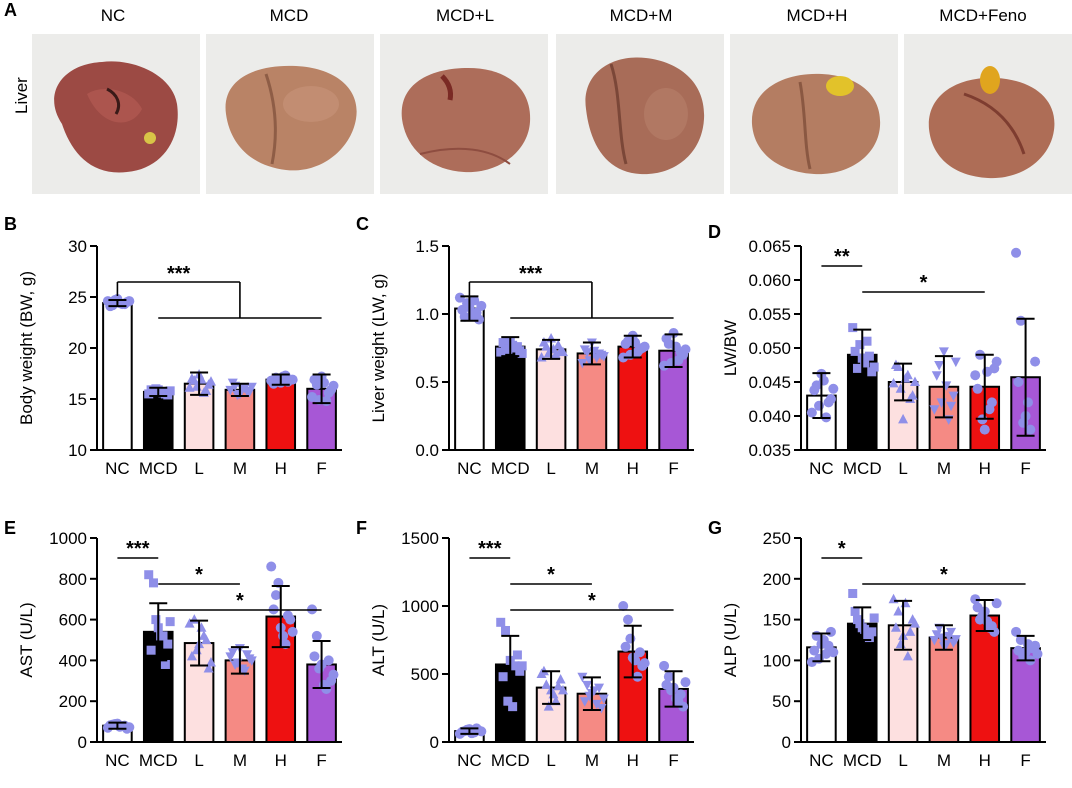 The height and width of the screenshot is (788, 1072). What do you see at coordinates (361, 528) in the screenshot?
I see `panel-f-label: F` at bounding box center [361, 528].